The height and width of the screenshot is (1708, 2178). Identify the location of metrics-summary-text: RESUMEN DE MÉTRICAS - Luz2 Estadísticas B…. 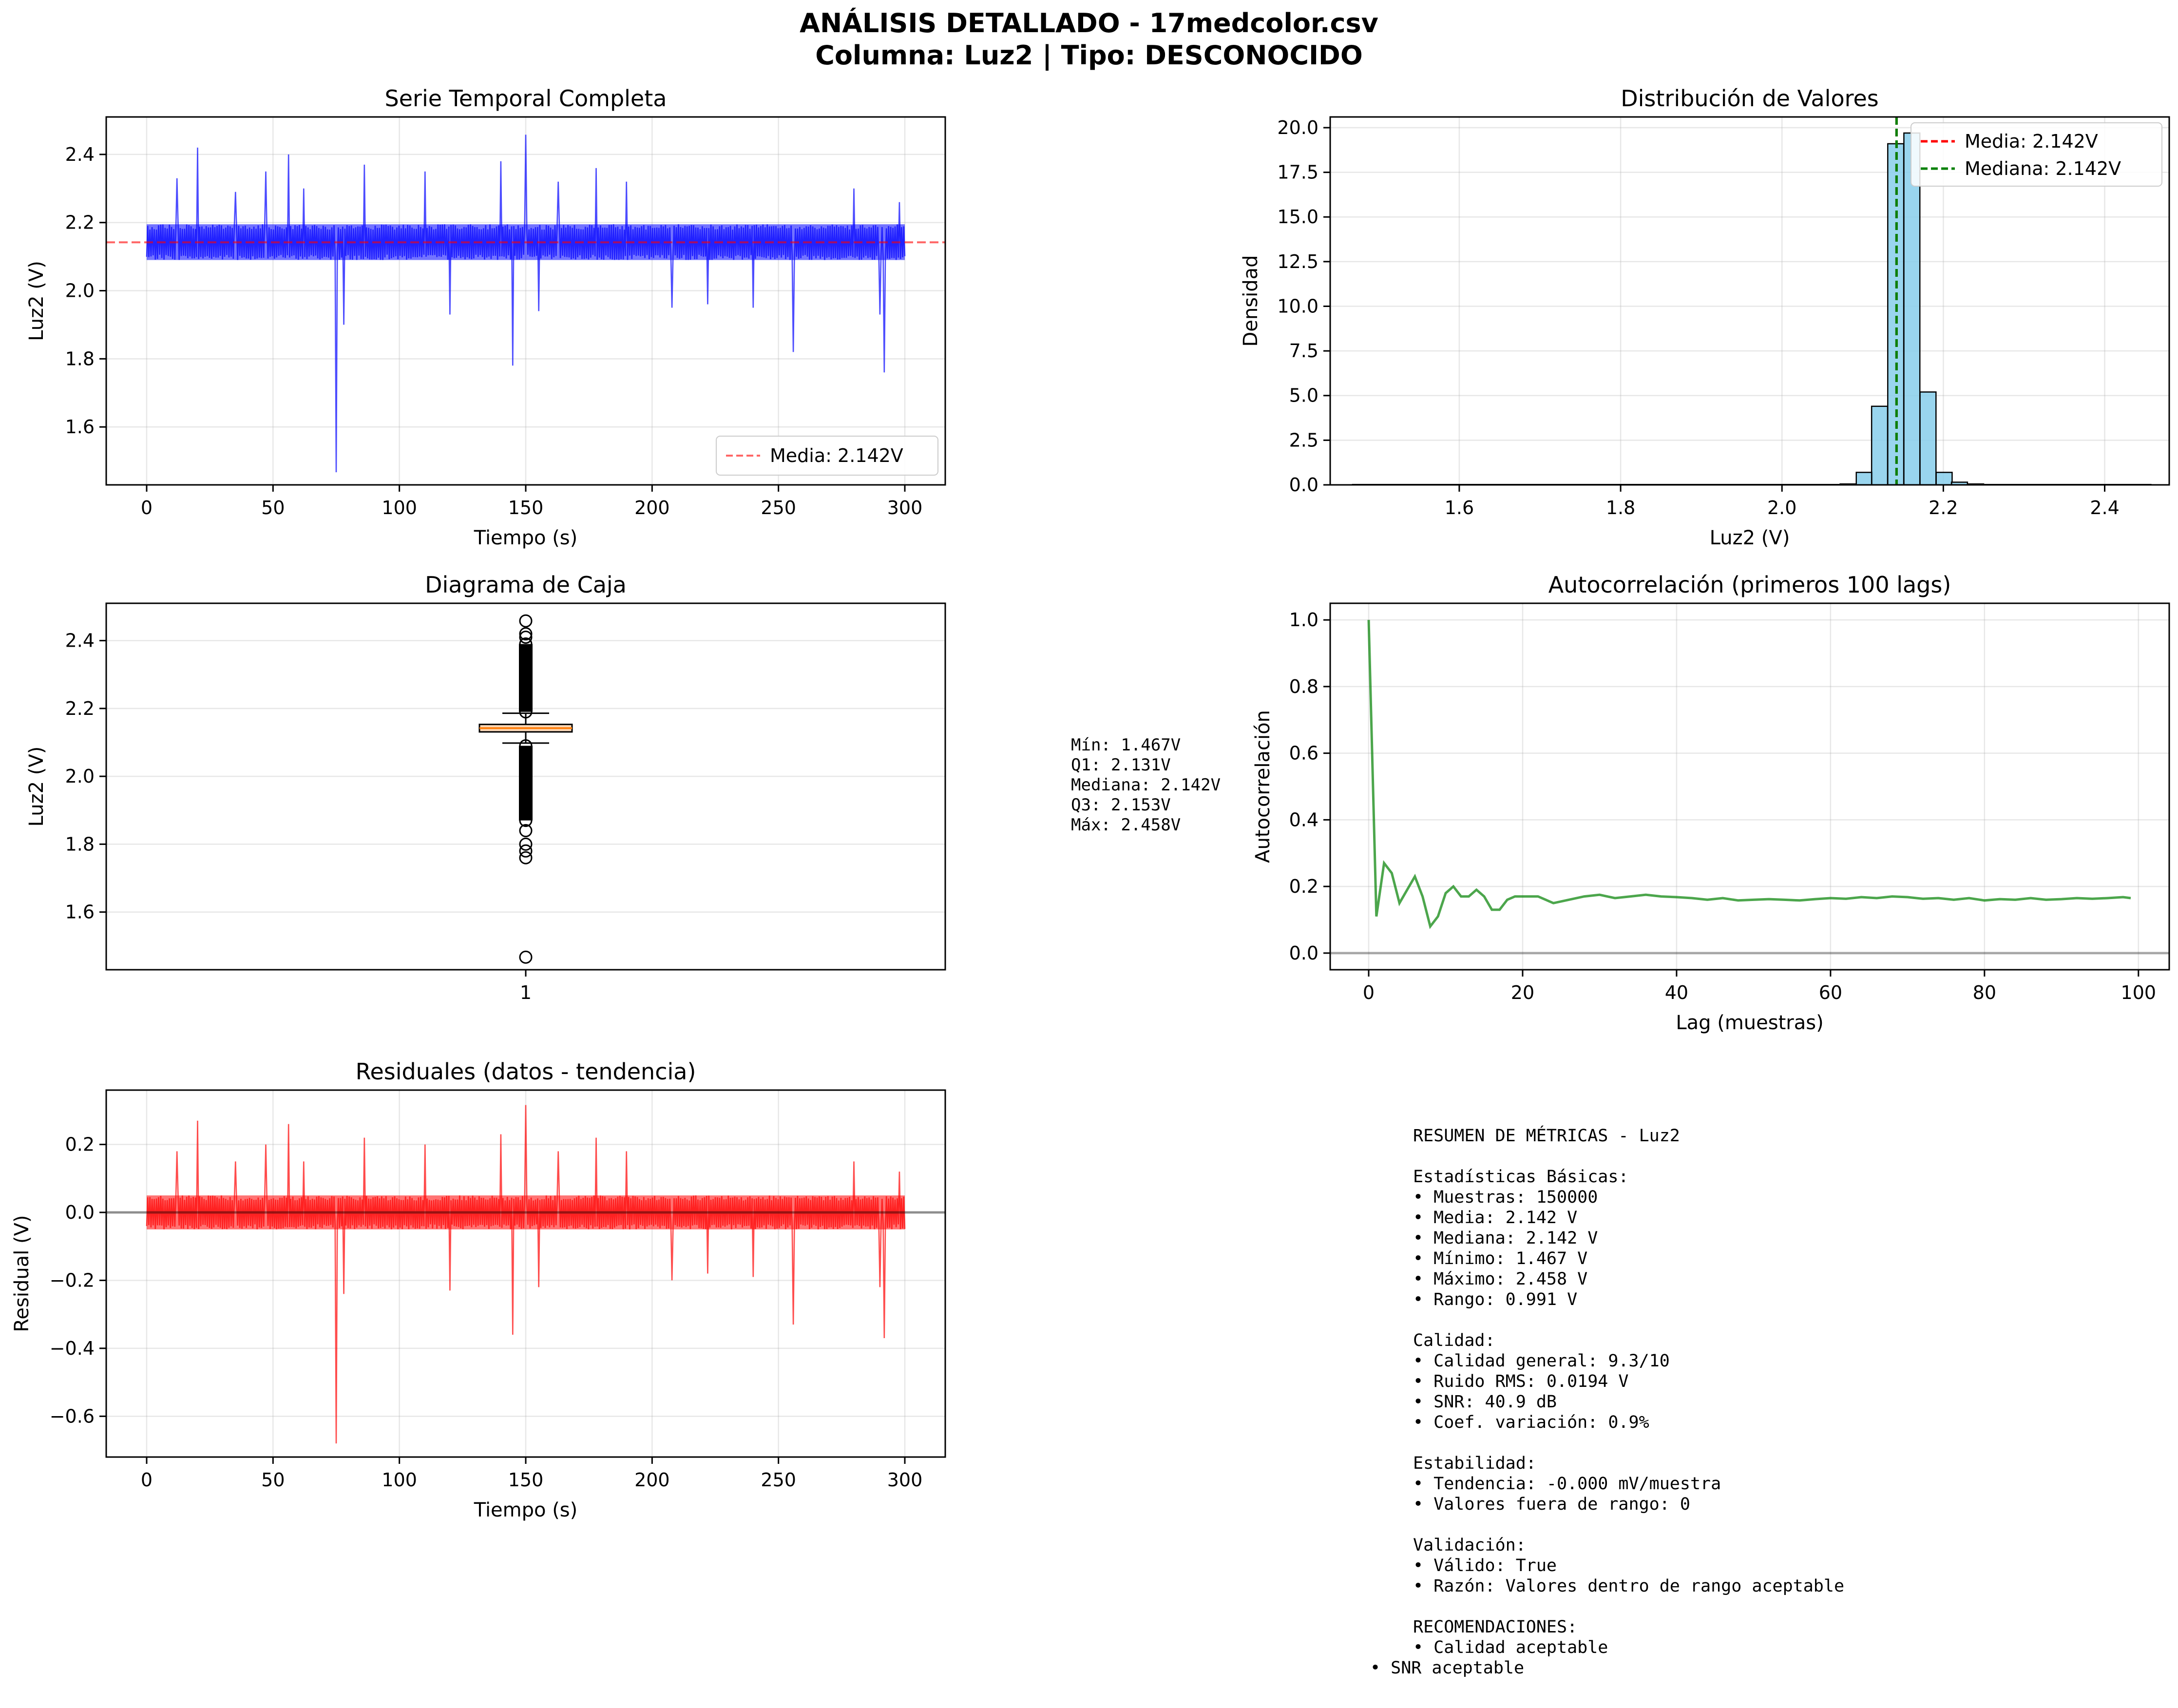
(1607, 1401).